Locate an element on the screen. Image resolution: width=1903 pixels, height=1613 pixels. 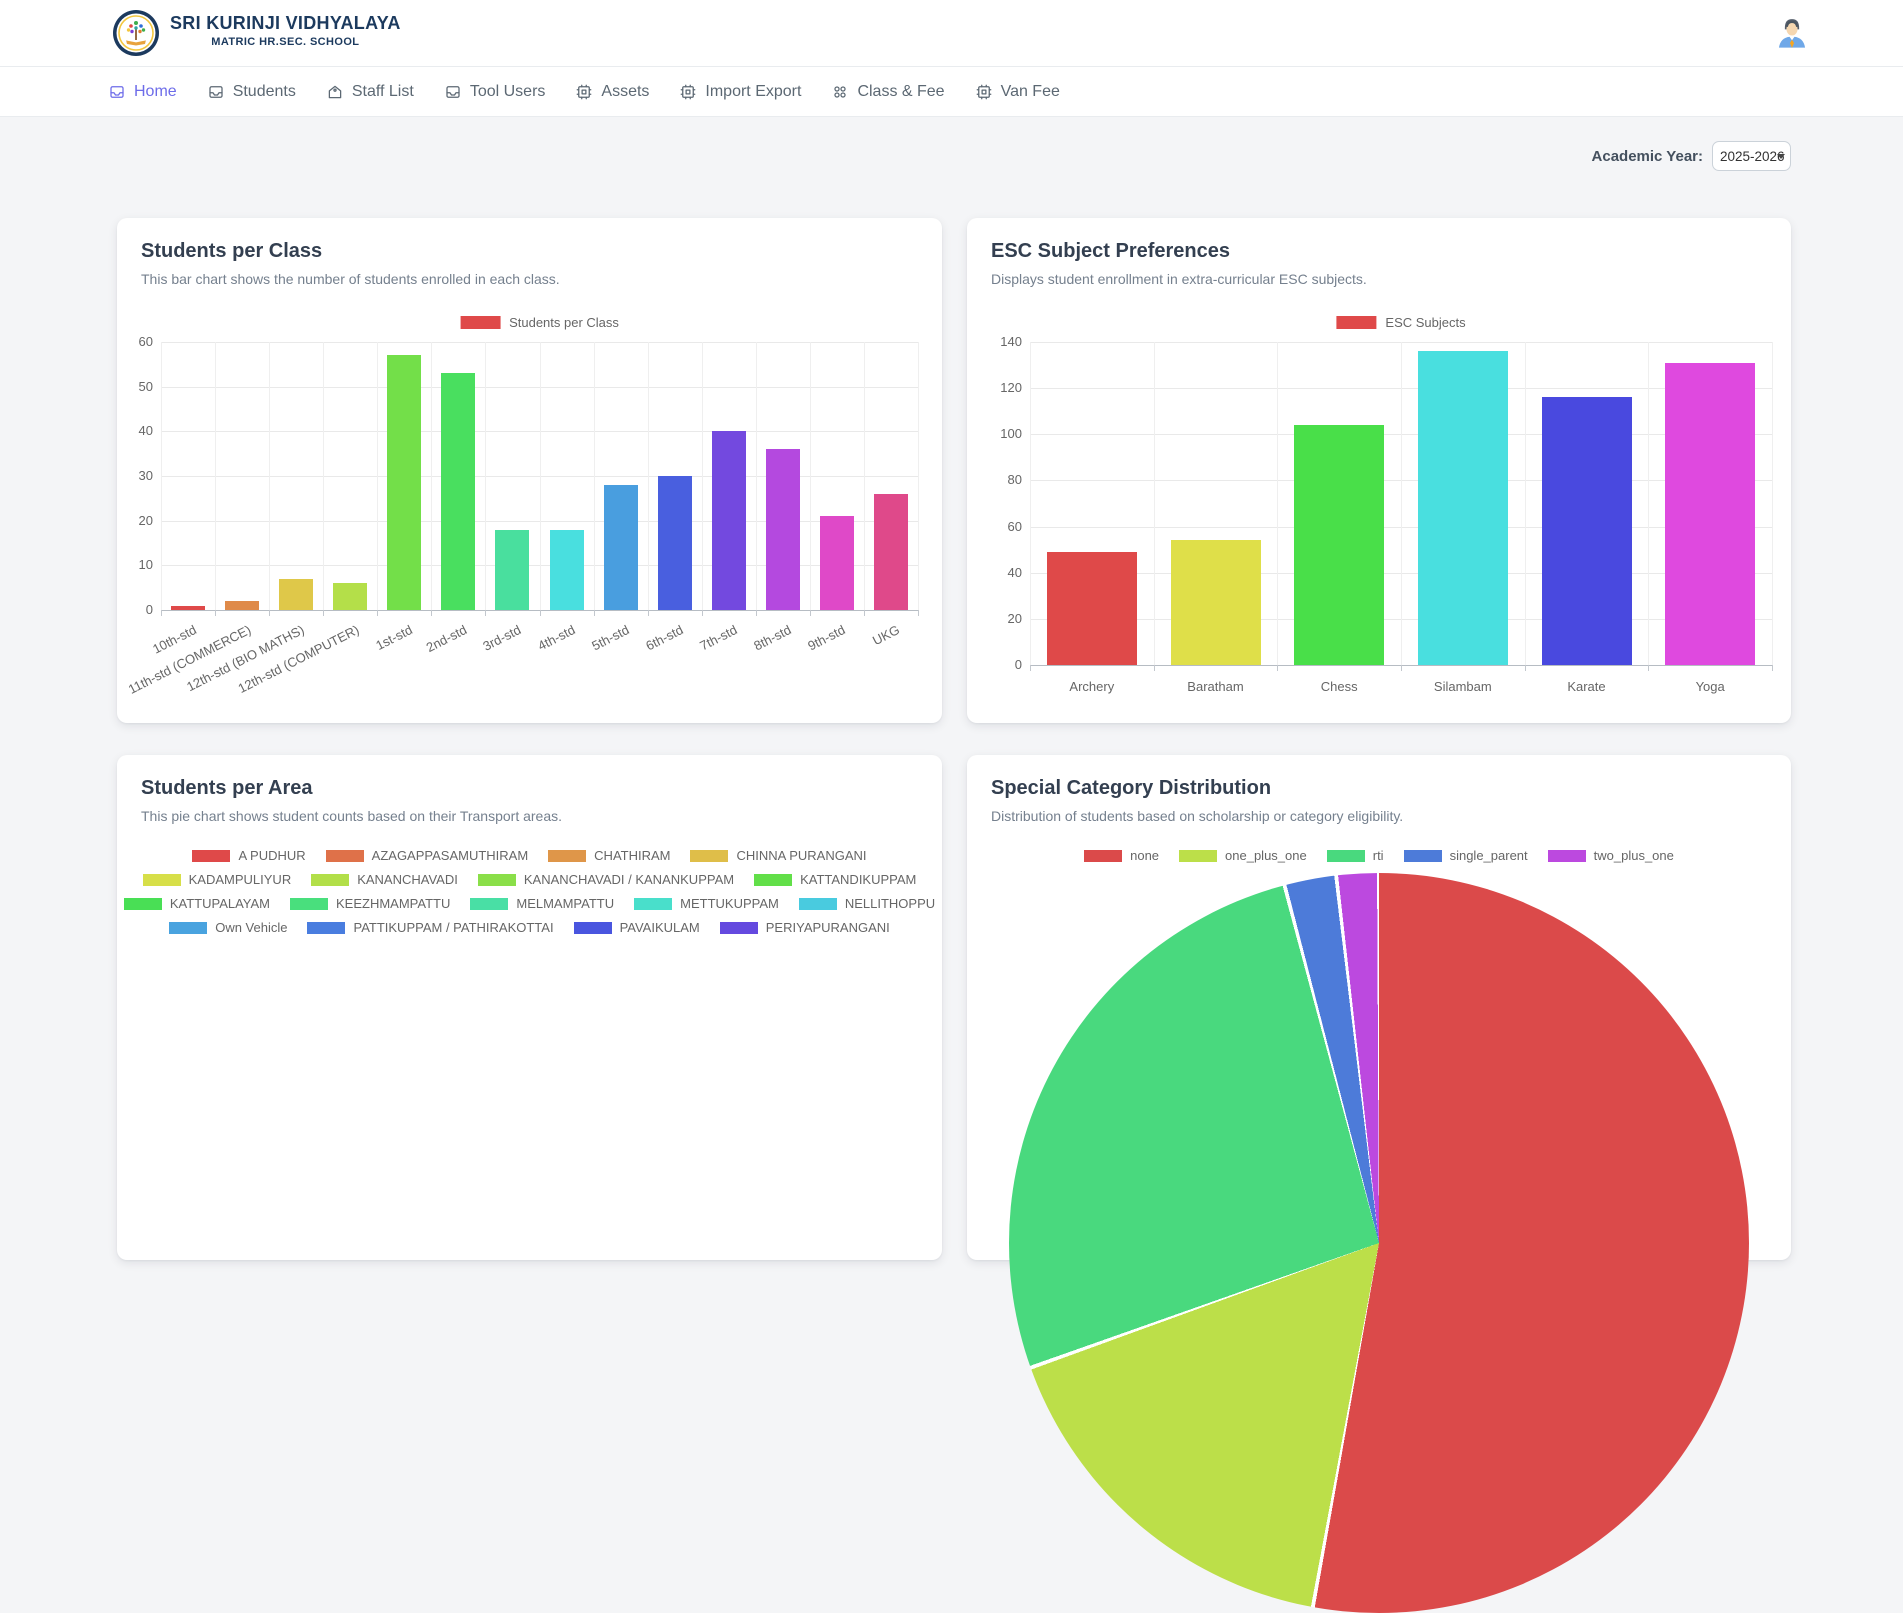
nav-item-home: Home is located at coordinates (142, 92).